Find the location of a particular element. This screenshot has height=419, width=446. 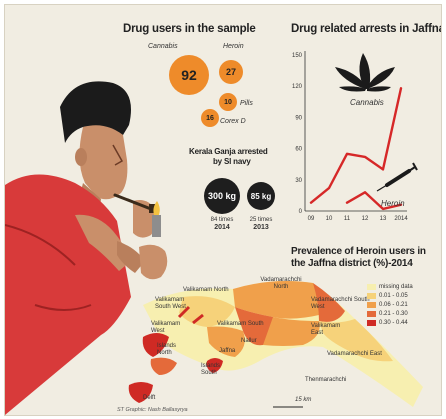

series-line-heroin is located at coordinates (374, 201).